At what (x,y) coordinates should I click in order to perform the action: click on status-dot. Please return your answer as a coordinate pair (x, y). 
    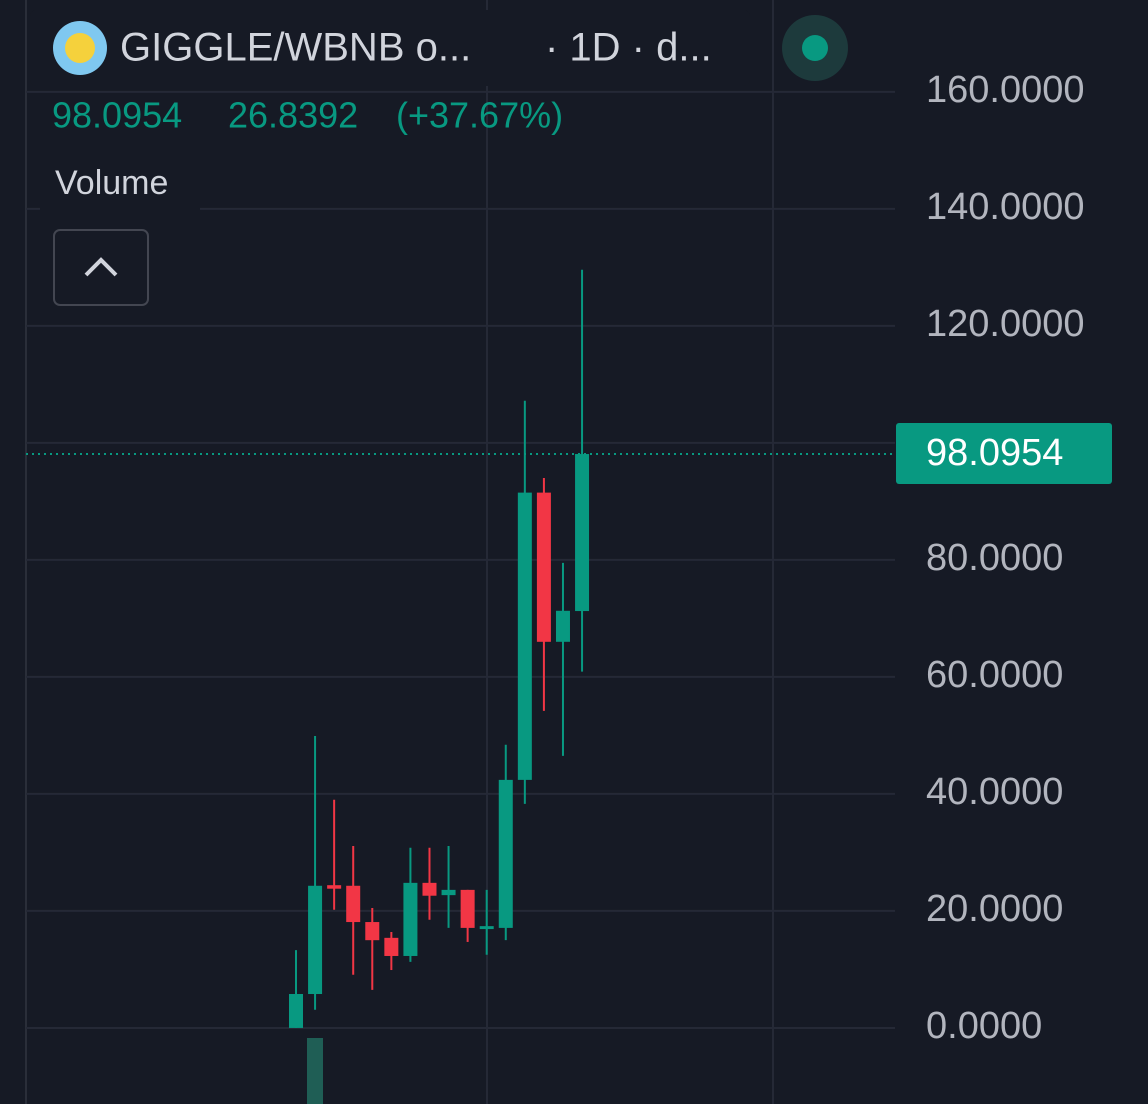
    Looking at the image, I should click on (815, 48).